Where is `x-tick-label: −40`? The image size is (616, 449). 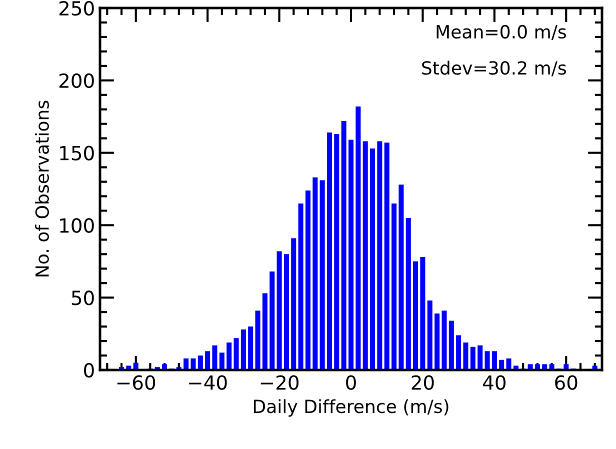
x-tick-label: −40 is located at coordinates (208, 382).